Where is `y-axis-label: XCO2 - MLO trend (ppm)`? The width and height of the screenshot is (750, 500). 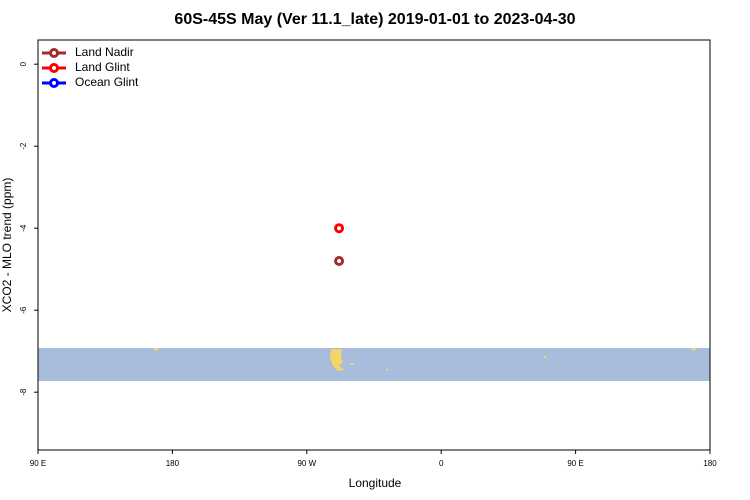 y-axis-label: XCO2 - MLO trend (ppm) is located at coordinates (7, 245).